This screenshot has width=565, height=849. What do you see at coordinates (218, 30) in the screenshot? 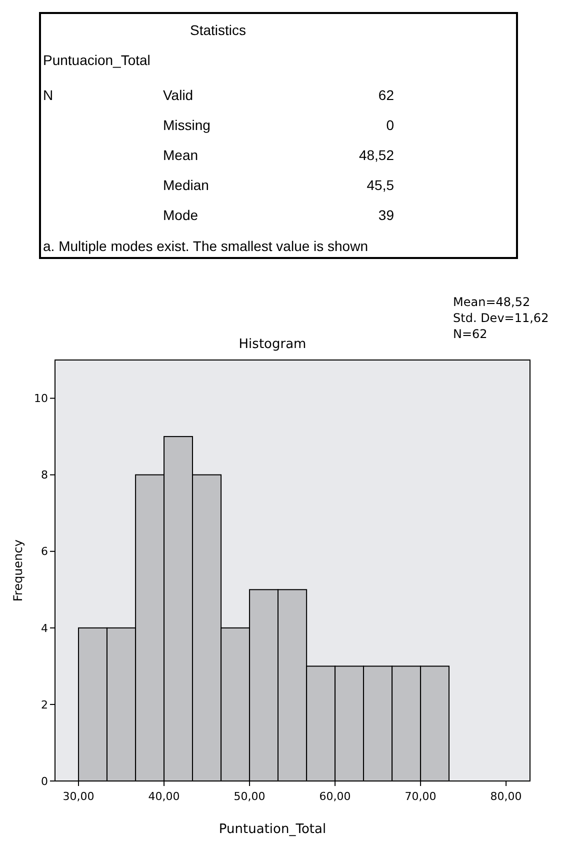
I see `text: Statistics` at bounding box center [218, 30].